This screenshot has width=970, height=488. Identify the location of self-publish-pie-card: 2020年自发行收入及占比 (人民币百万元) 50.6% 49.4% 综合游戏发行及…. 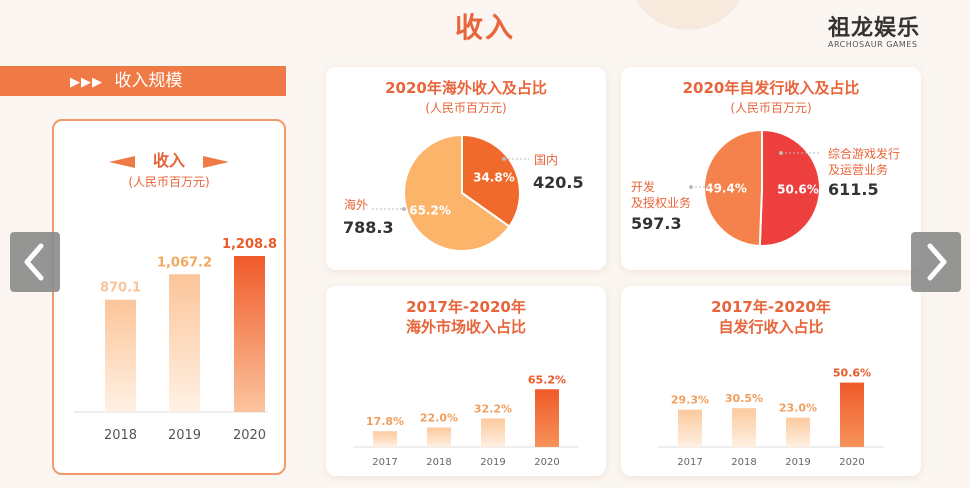
(771, 168).